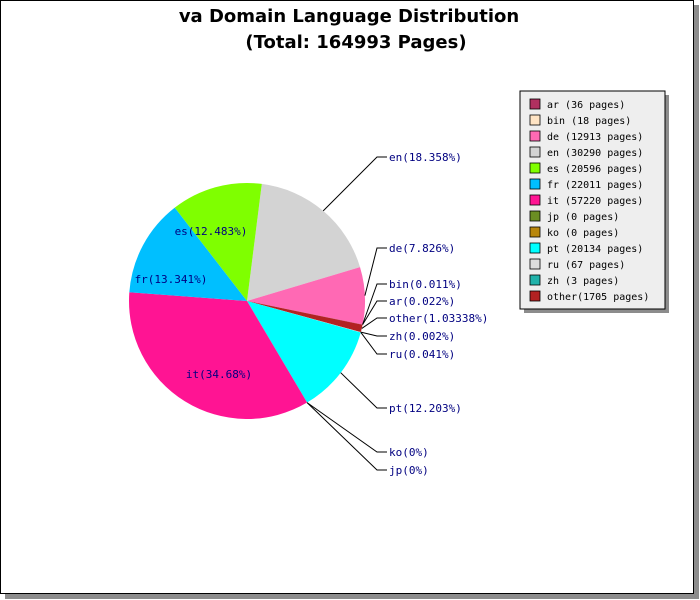  I want to click on legend-item-zh: zh (3 pages), so click(583, 281).